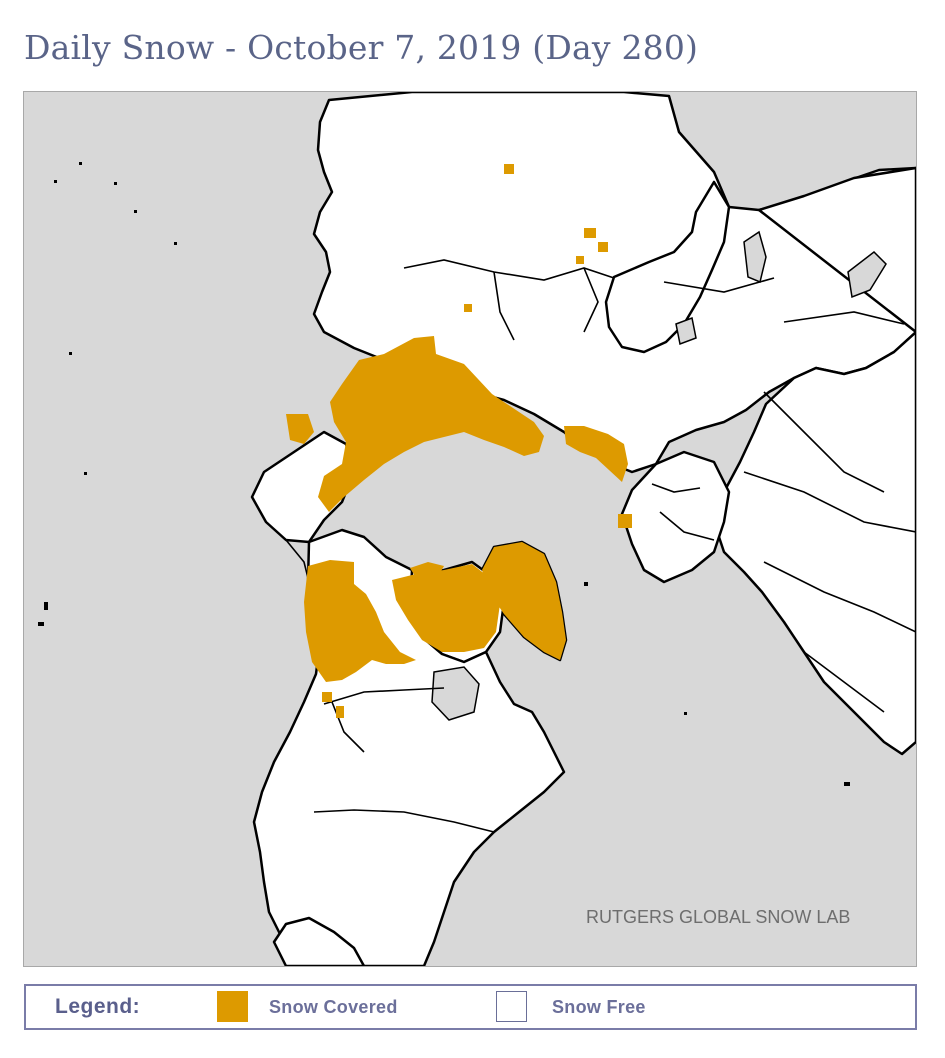 Image resolution: width=945 pixels, height=1058 pixels. What do you see at coordinates (427, 573) in the screenshot?
I see `snow-canada-islands` at bounding box center [427, 573].